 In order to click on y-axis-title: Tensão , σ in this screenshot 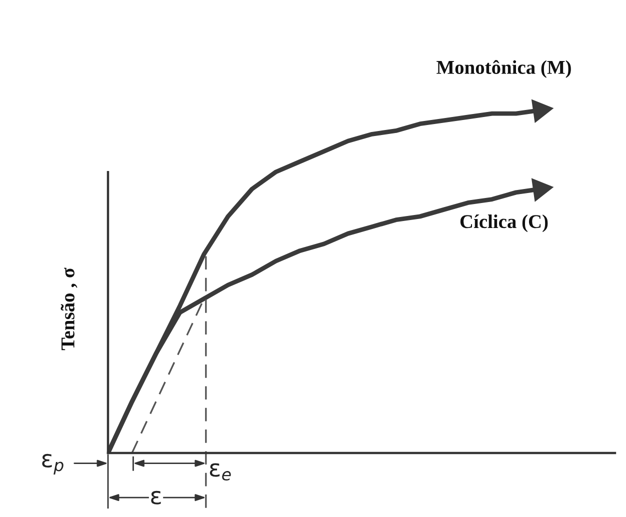, I will do `click(69, 309)`.